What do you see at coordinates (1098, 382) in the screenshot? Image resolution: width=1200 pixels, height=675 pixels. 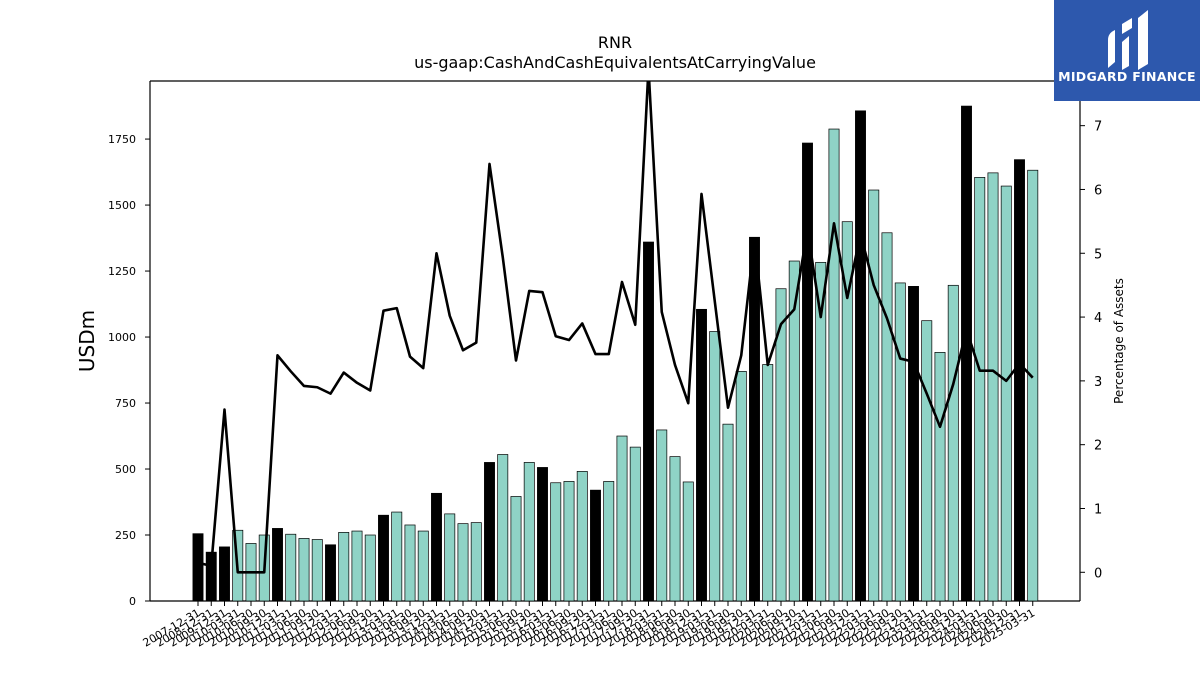 I see `y2-tick-label: 3` at bounding box center [1098, 382].